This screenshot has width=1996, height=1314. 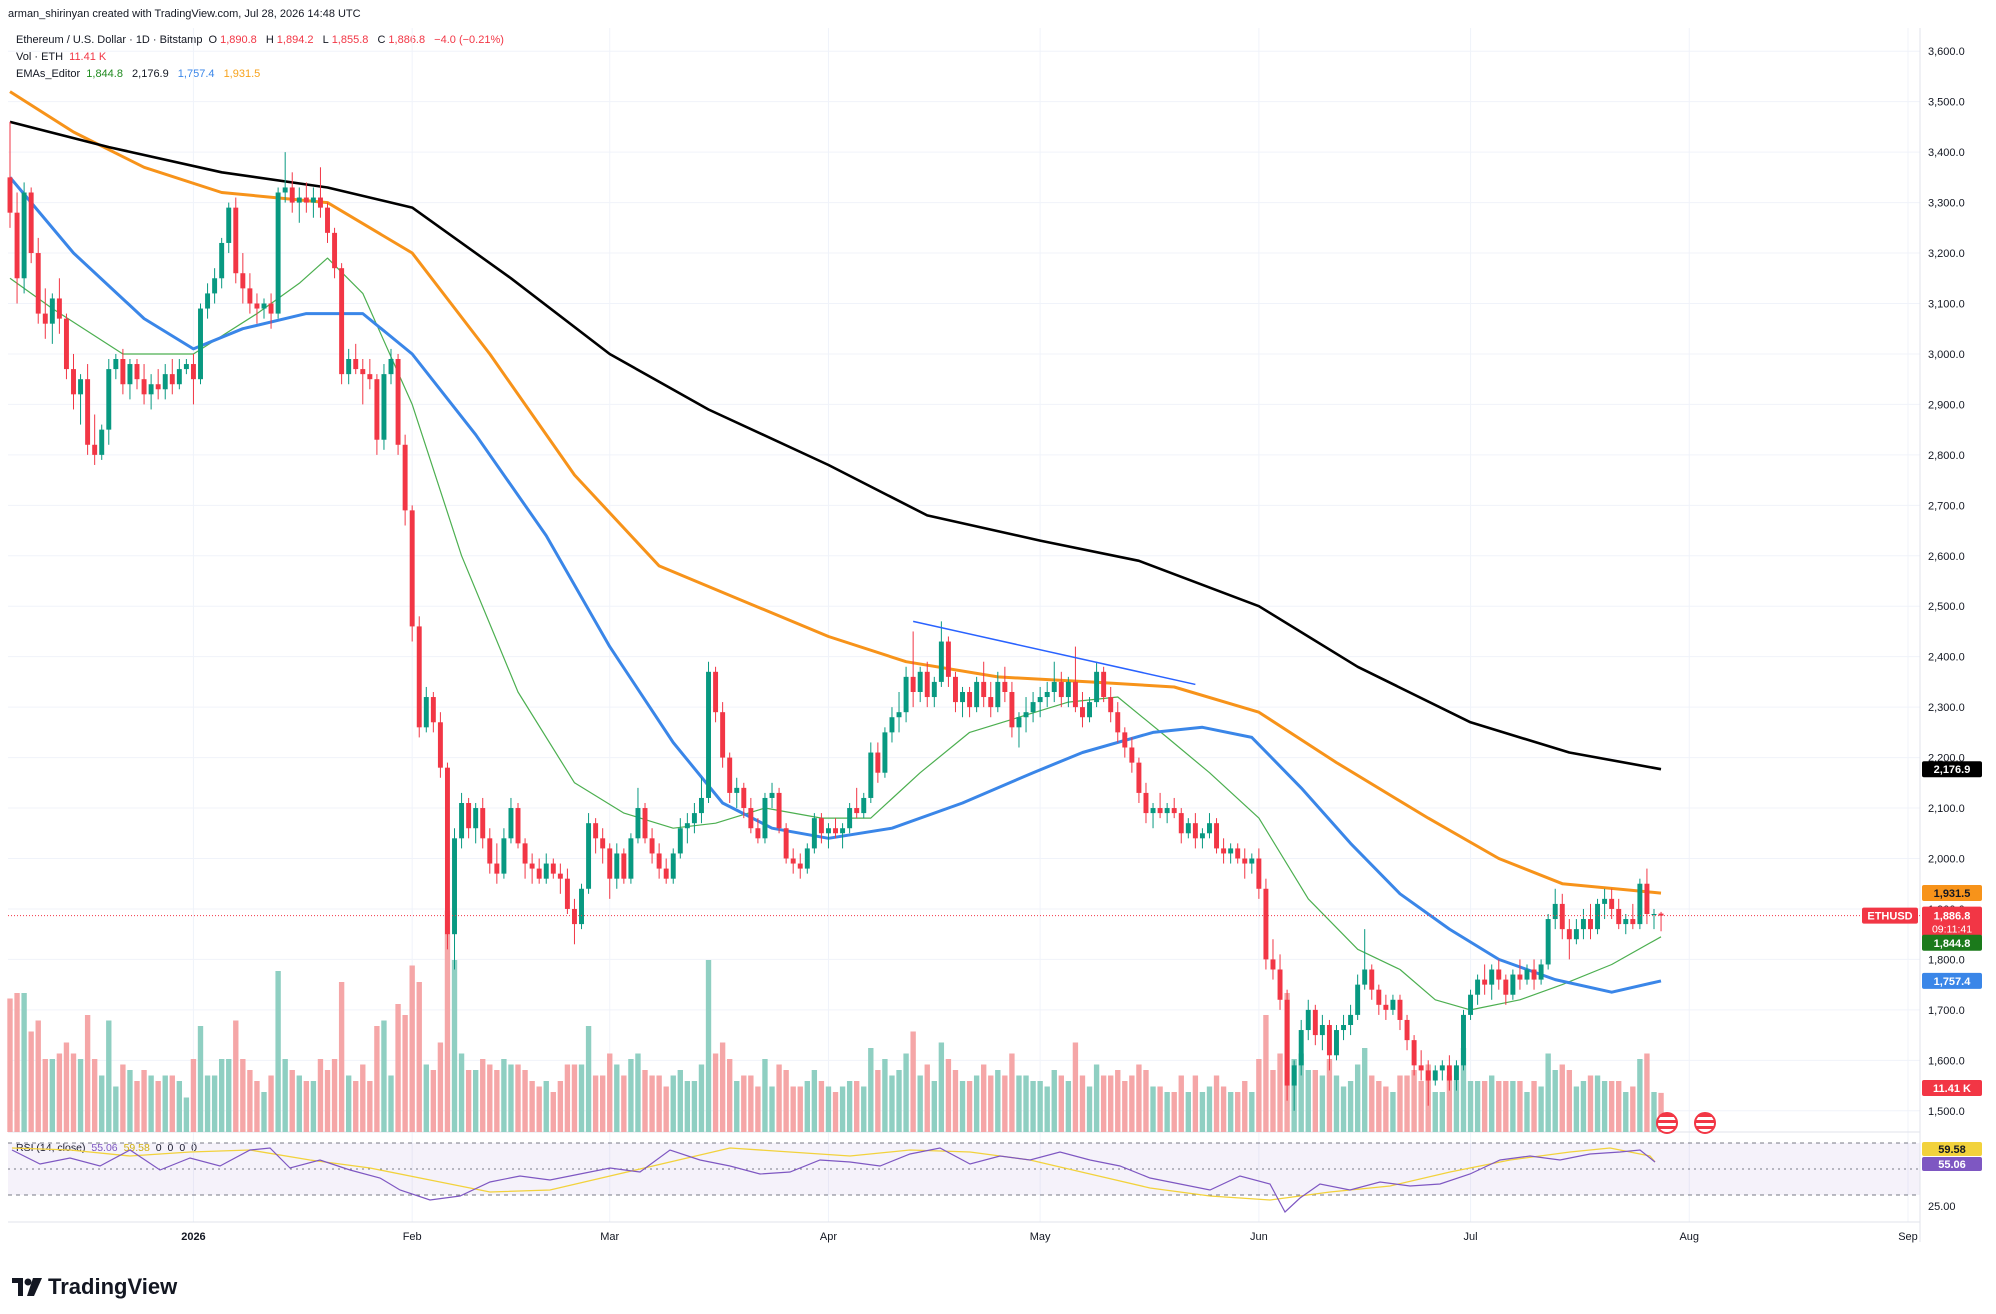 What do you see at coordinates (469, 40) in the screenshot?
I see `change-value: −4.0 (−0.21%)` at bounding box center [469, 40].